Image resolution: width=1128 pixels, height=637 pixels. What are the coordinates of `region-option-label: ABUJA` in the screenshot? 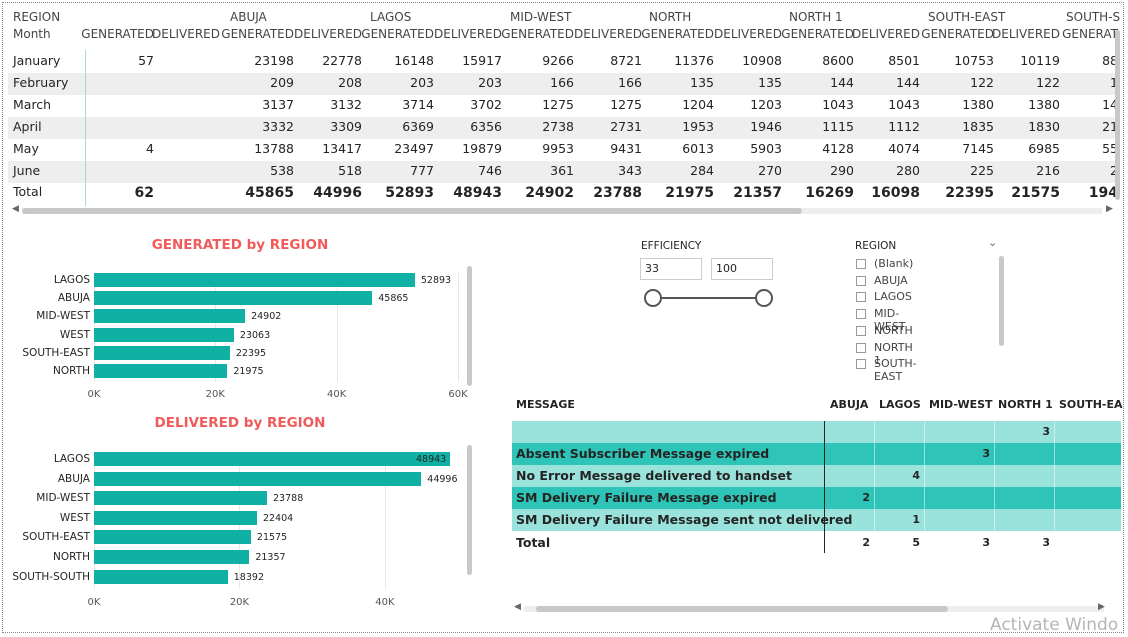 It's located at (891, 280).